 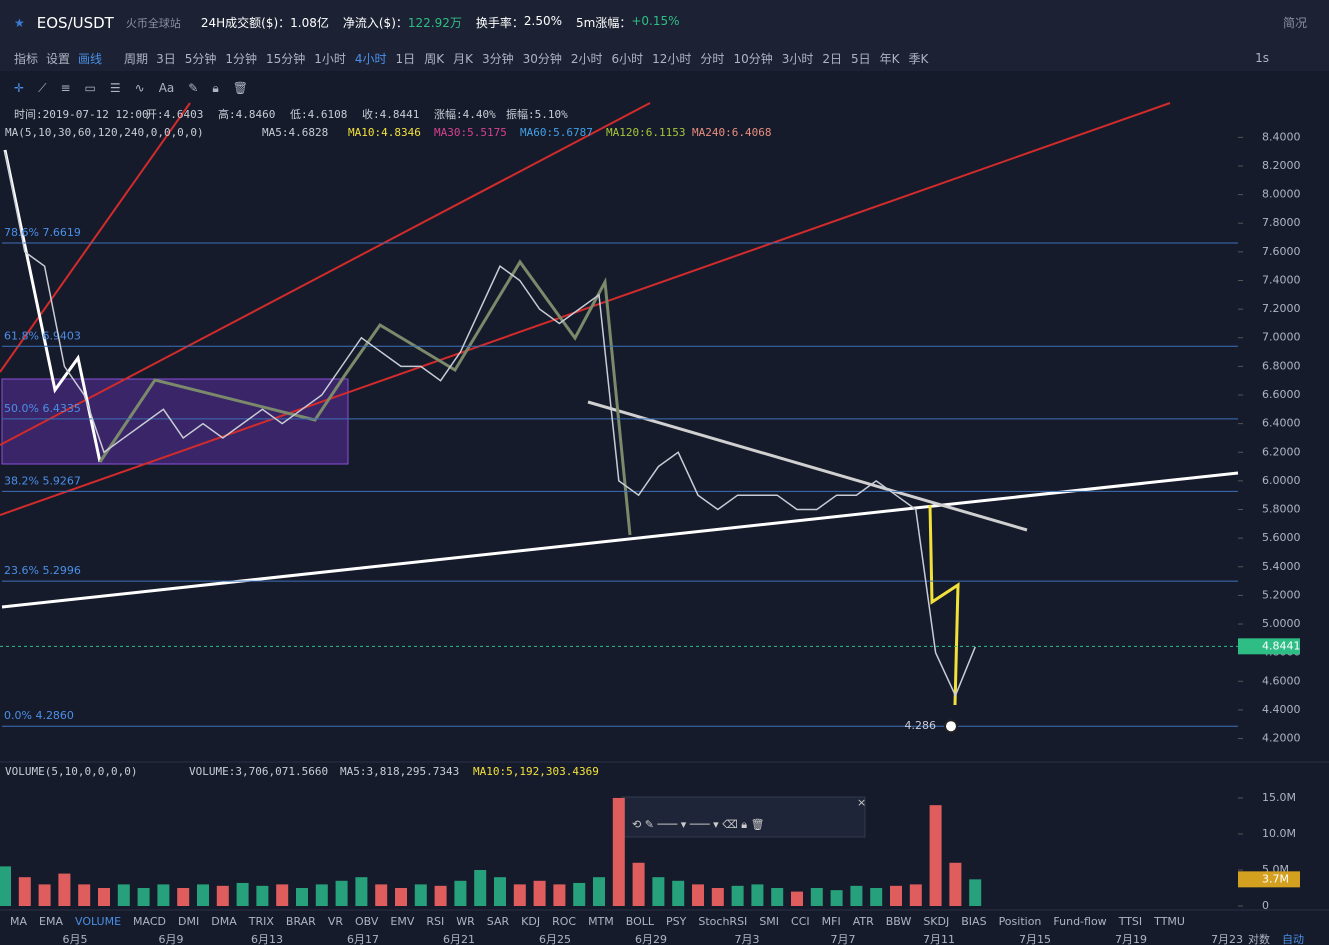 What do you see at coordinates (698, 824) in the screenshot?
I see `tool-icon: ⟲ ✎ ─── ▾ ─── ▾ ⌫ 🔒︎ 🗑︎` at bounding box center [698, 824].